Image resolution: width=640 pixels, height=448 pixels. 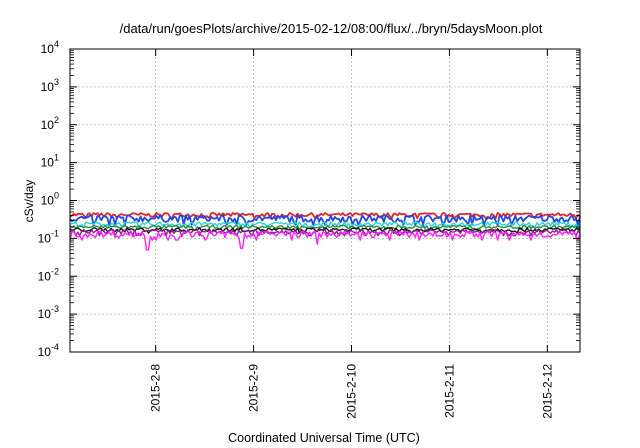 I want to click on x-axis-label: Coordinated Universal Time (UTC), so click(x=324, y=438).